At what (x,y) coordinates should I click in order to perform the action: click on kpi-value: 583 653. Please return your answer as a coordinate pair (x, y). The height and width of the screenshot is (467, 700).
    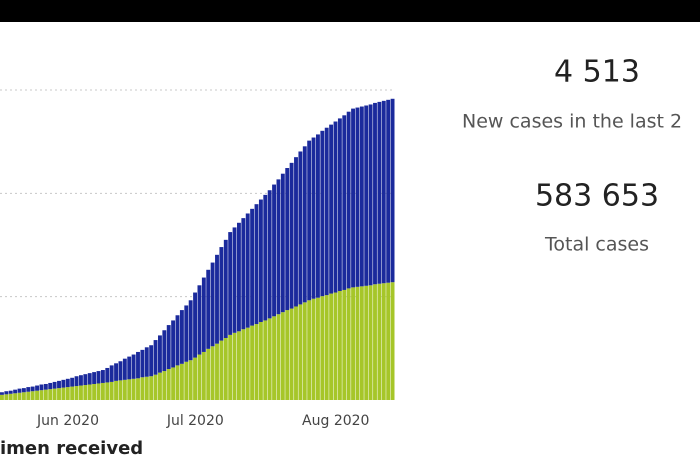
    Looking at the image, I should click on (597, 196).